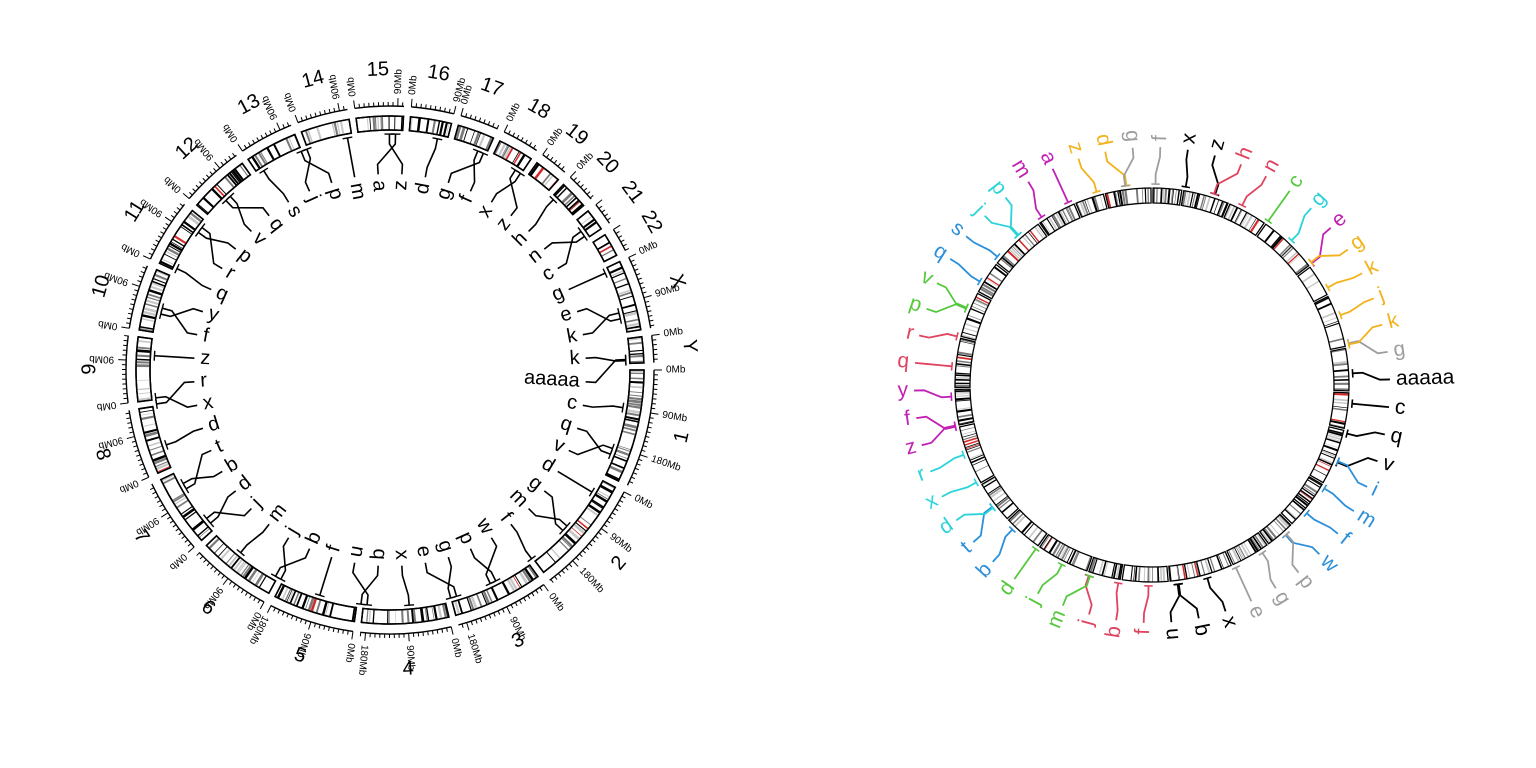  What do you see at coordinates (214, 314) in the screenshot?
I see `gene-label: y` at bounding box center [214, 314].